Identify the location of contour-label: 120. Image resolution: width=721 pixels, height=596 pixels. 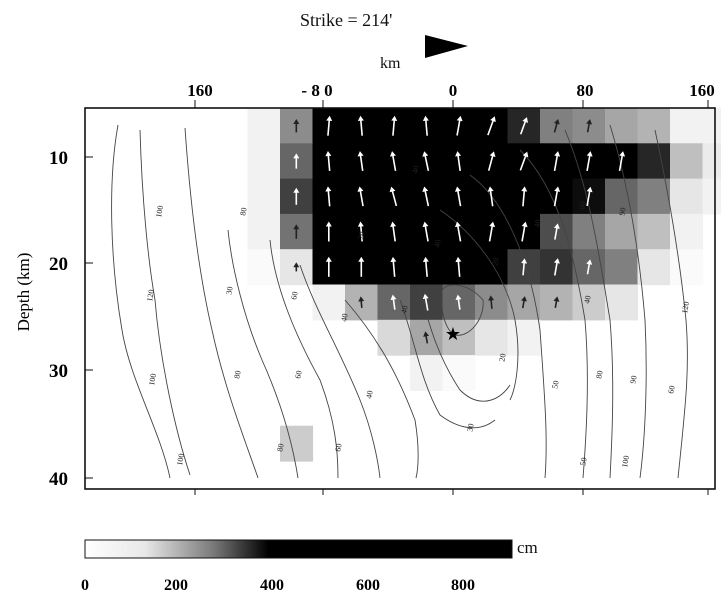
(150, 295).